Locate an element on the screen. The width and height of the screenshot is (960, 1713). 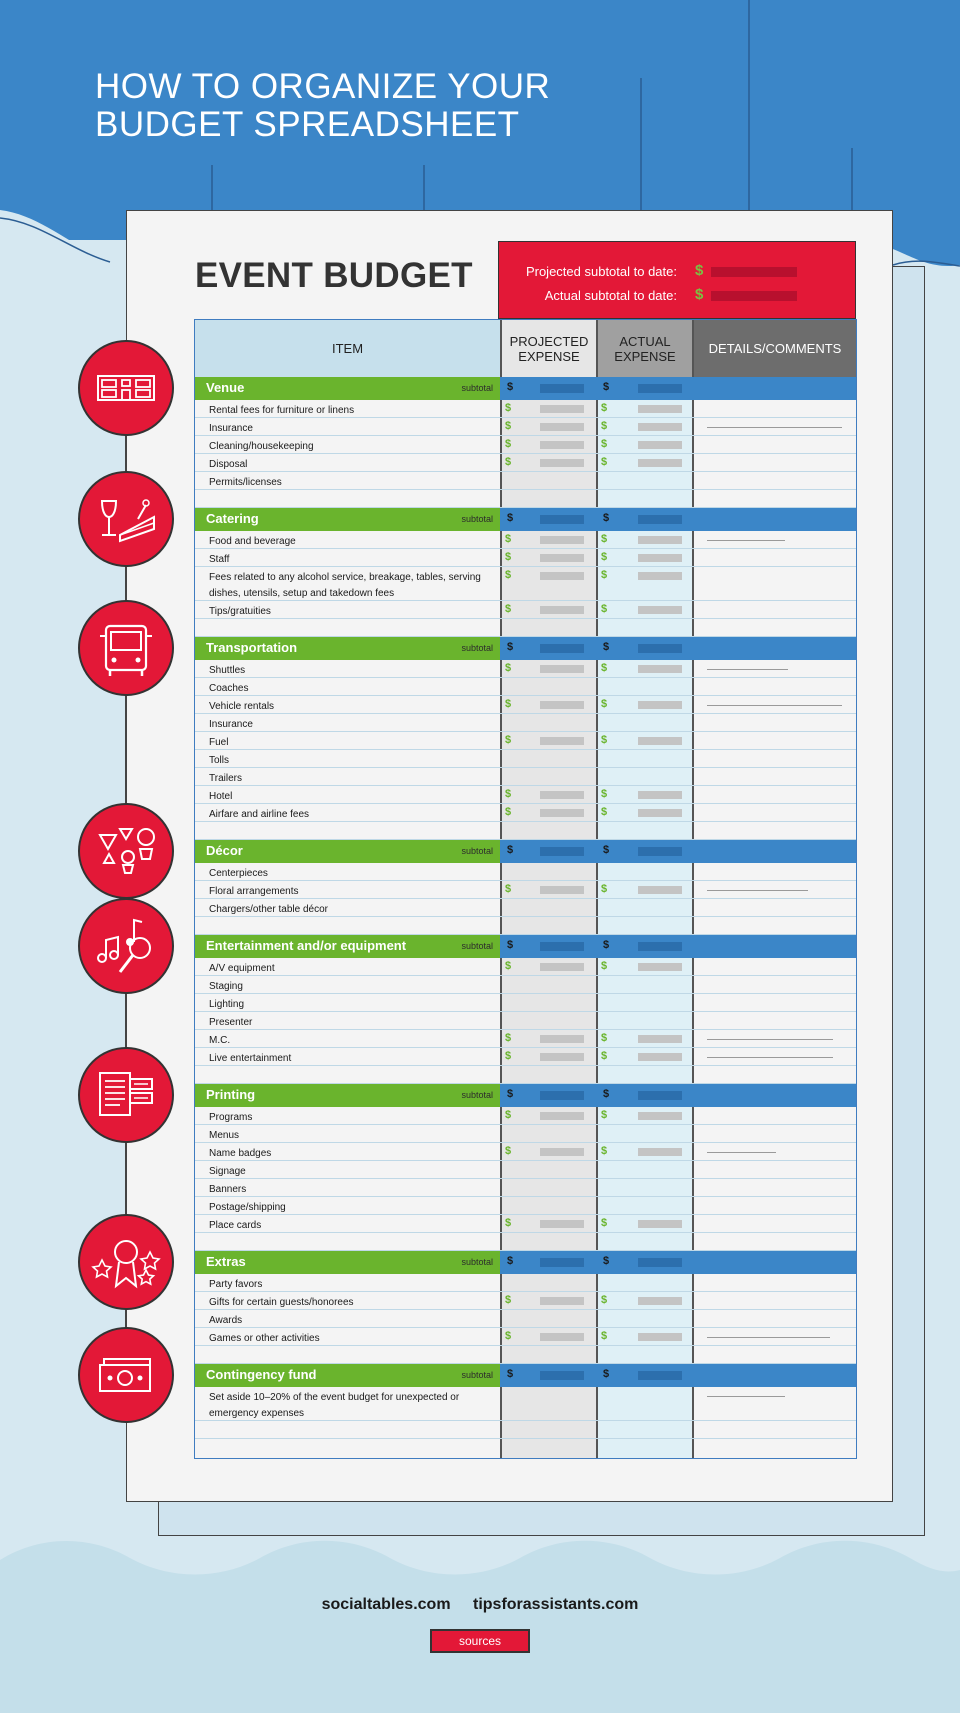
section-header: Extras subtotal $ $ is located at coordinates (525, 1262).